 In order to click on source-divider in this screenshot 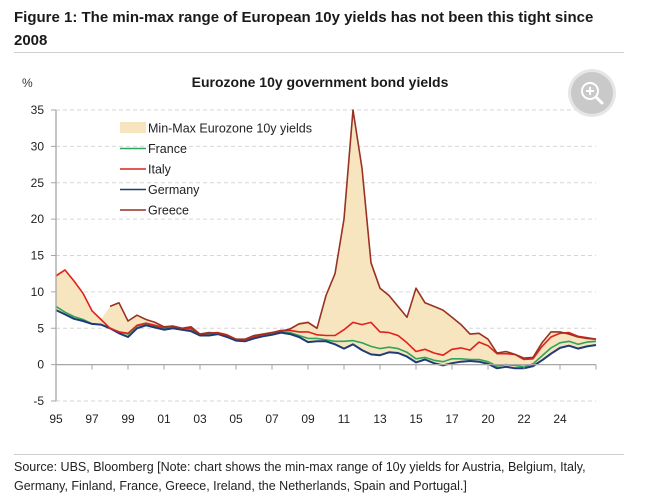, I will do `click(319, 454)`.